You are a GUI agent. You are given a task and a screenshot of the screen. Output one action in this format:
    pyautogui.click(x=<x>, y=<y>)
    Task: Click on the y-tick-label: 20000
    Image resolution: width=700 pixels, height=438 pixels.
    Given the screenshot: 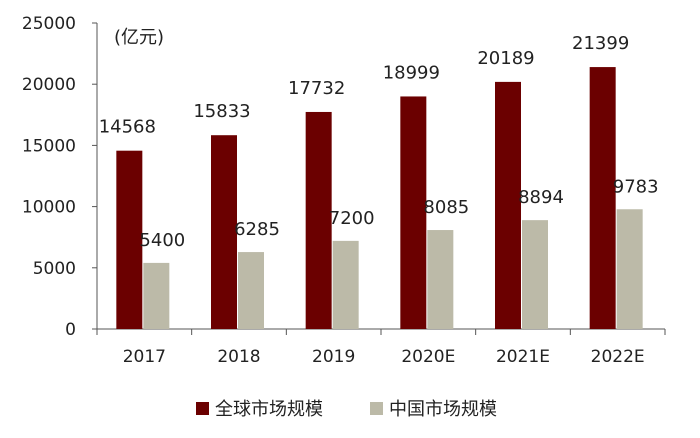 What is the action you would take?
    pyautogui.click(x=49, y=85)
    